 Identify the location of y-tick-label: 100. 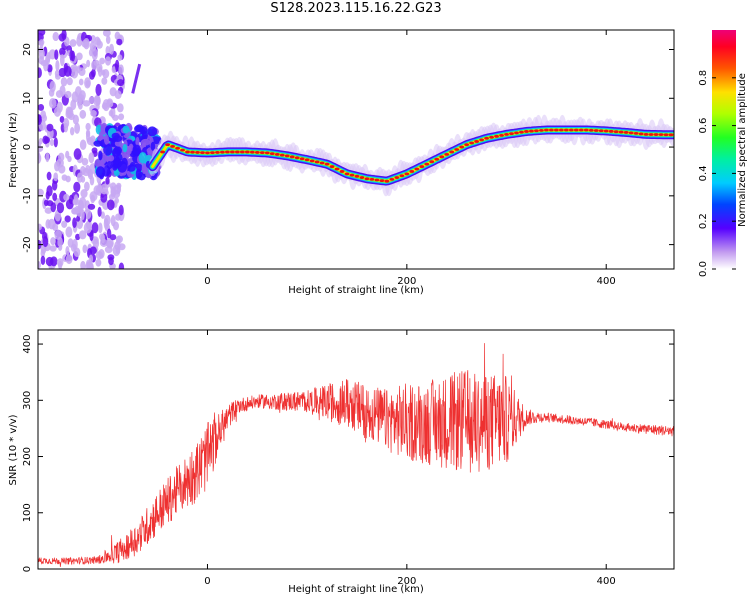
(27, 512).